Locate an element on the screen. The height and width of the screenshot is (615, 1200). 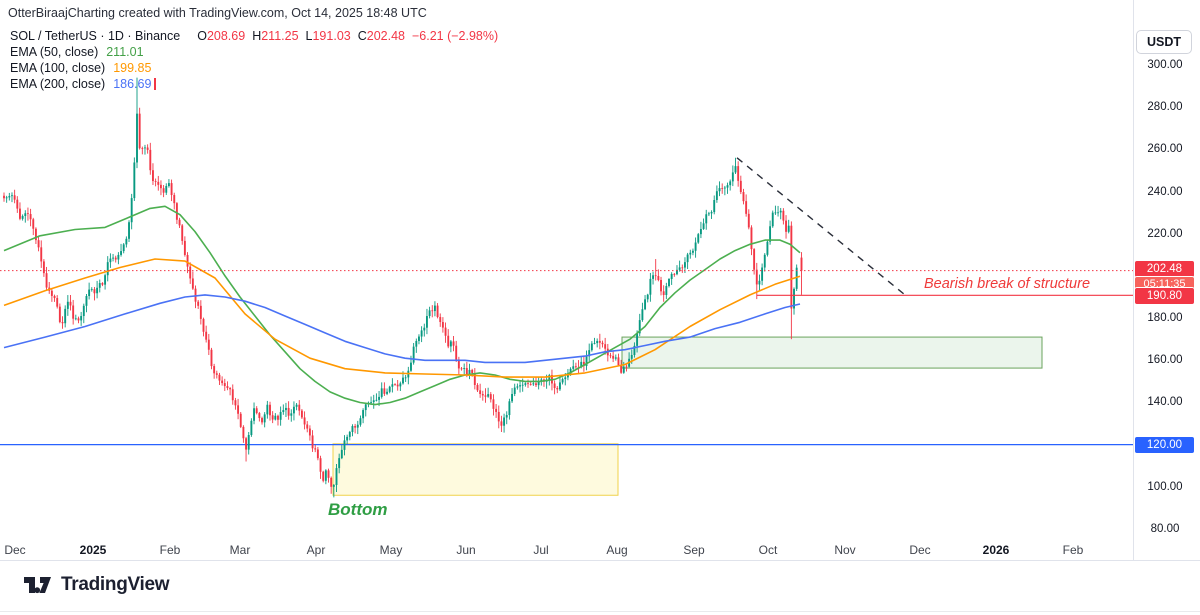
indicator-row-ema200: EMA (200, close) 186.69 is located at coordinates (254, 85).